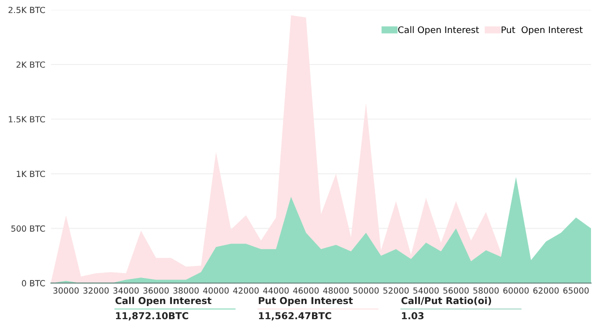 This screenshot has height=328, width=600. I want to click on x-tick-label: 65000, so click(576, 290).